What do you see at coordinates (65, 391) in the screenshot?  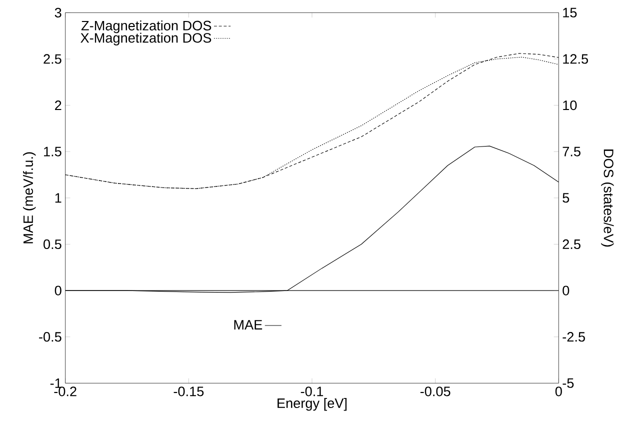 I see `x-tick-label: -0.2` at bounding box center [65, 391].